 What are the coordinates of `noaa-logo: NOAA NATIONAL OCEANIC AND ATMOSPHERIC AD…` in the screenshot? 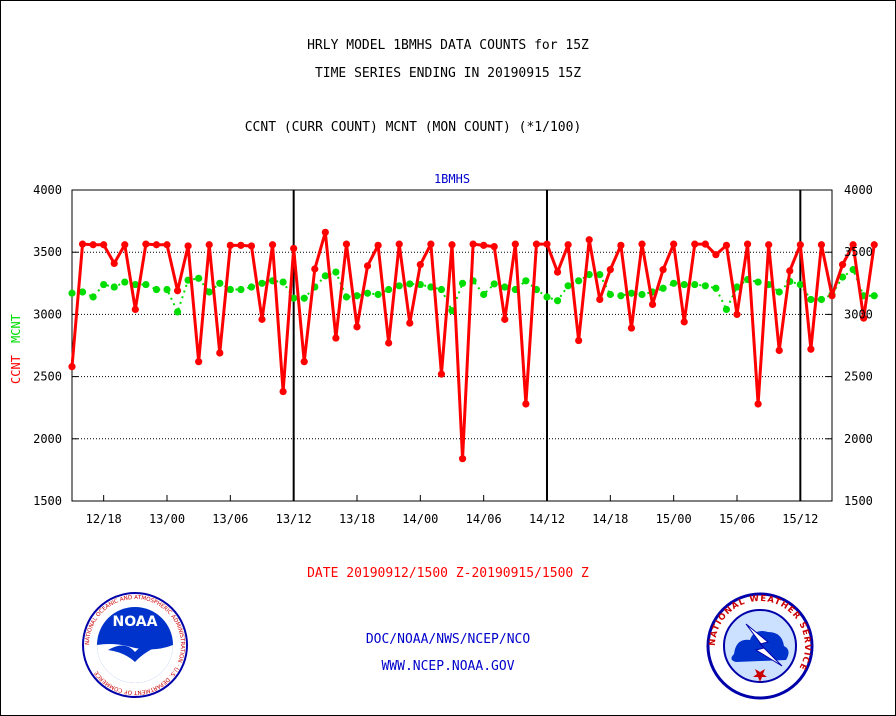 It's located at (135, 645).